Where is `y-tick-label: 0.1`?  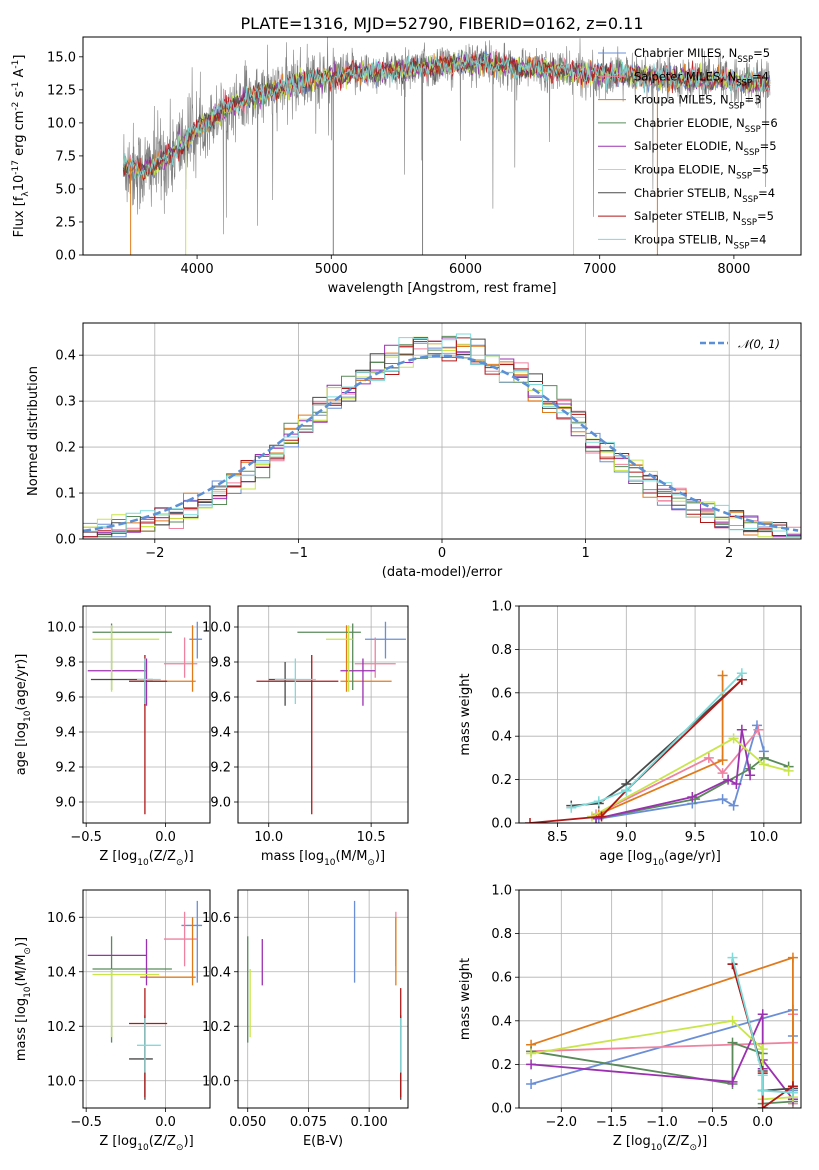
y-tick-label: 0.1 is located at coordinates (65, 494).